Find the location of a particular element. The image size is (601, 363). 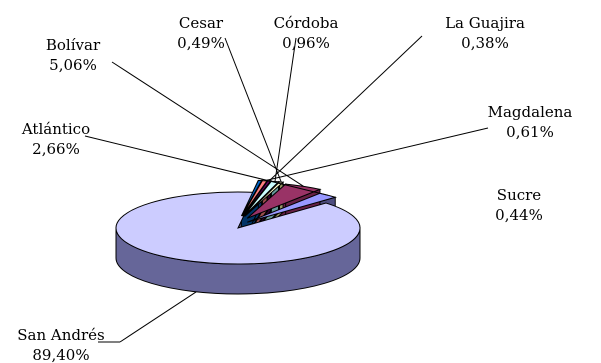

leader-line-bolivar is located at coordinates (208, 124).